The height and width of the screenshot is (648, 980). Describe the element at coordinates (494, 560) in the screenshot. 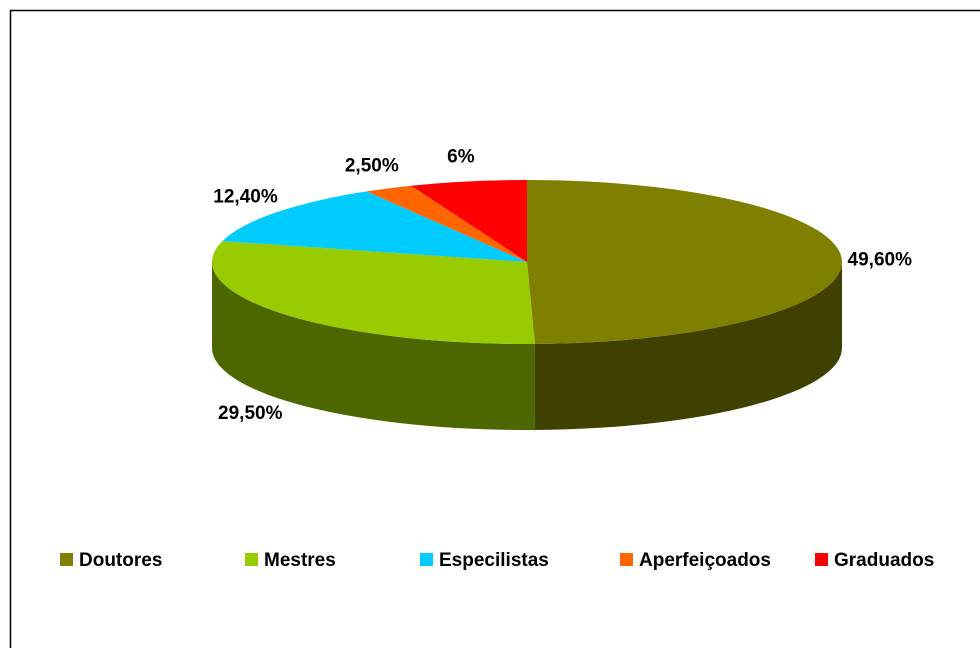

I see `legend-label: Especilistas` at that location.